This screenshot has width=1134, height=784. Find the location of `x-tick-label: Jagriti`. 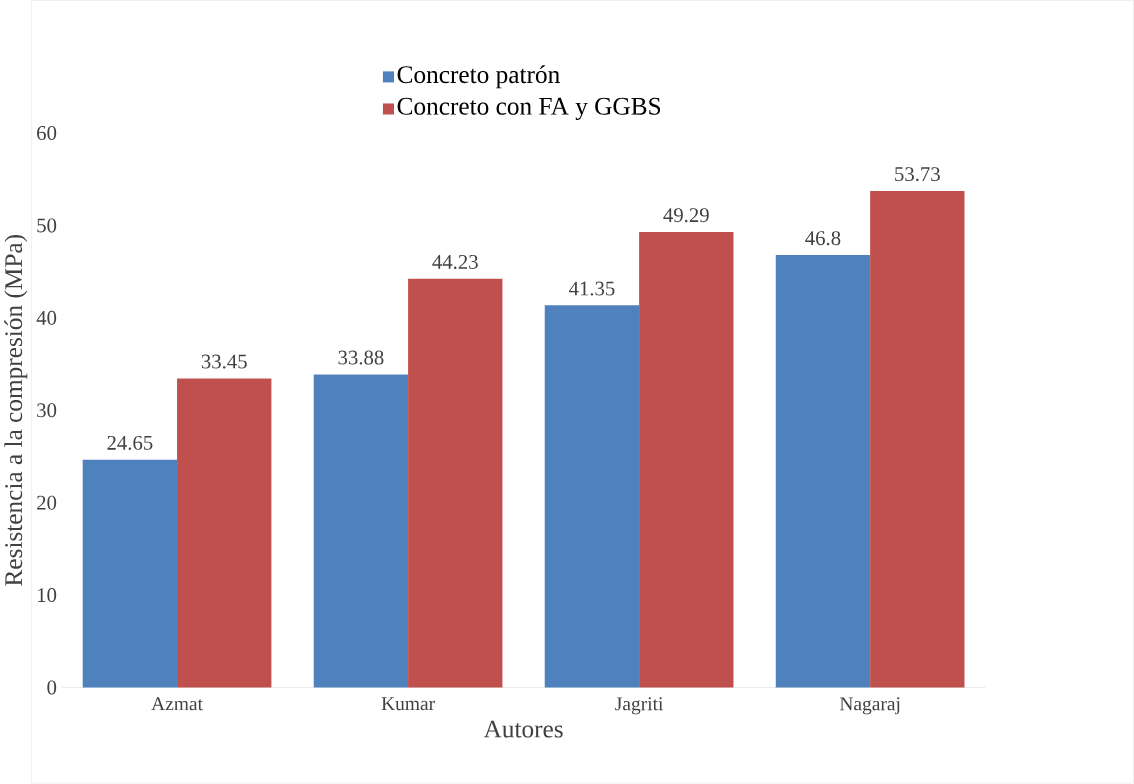

x-tick-label: Jagriti is located at coordinates (639, 706).